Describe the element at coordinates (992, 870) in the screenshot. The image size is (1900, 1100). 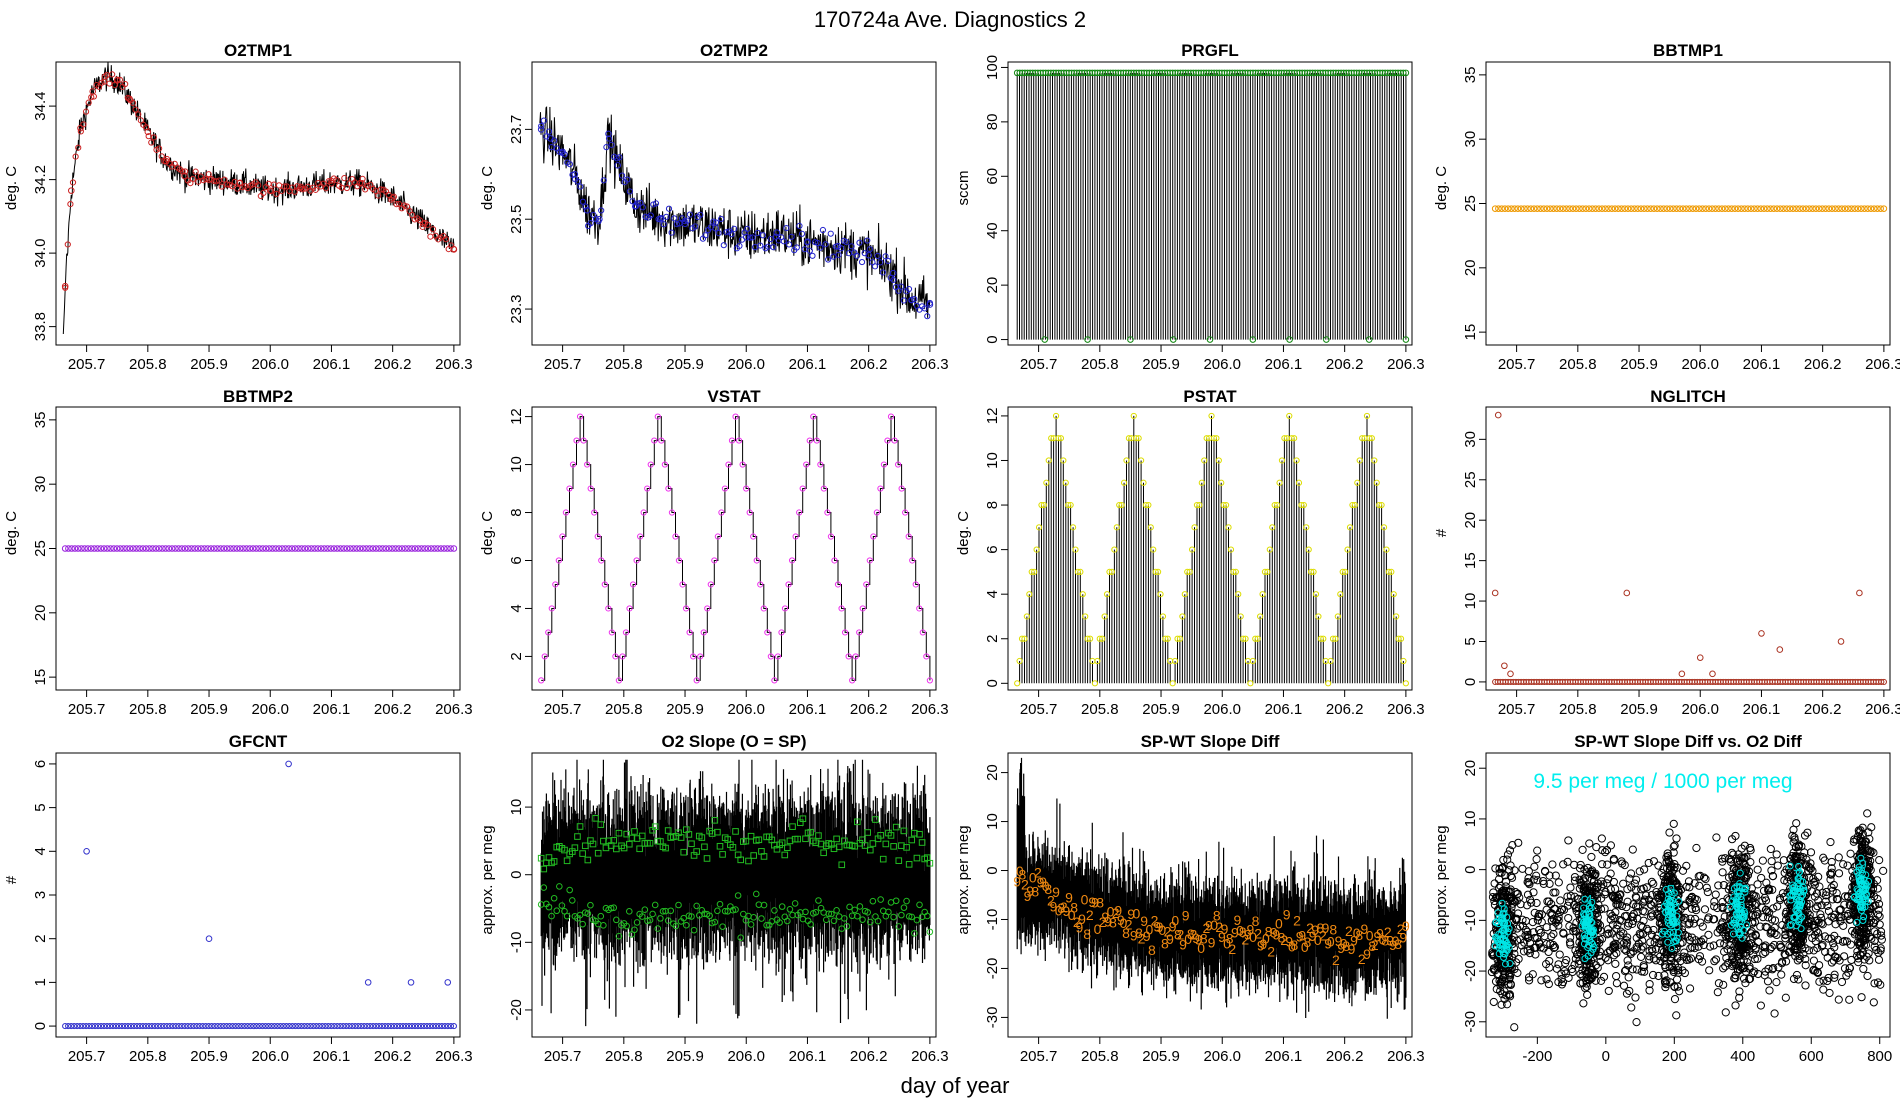
I see `y-tick-label: 0` at that location.